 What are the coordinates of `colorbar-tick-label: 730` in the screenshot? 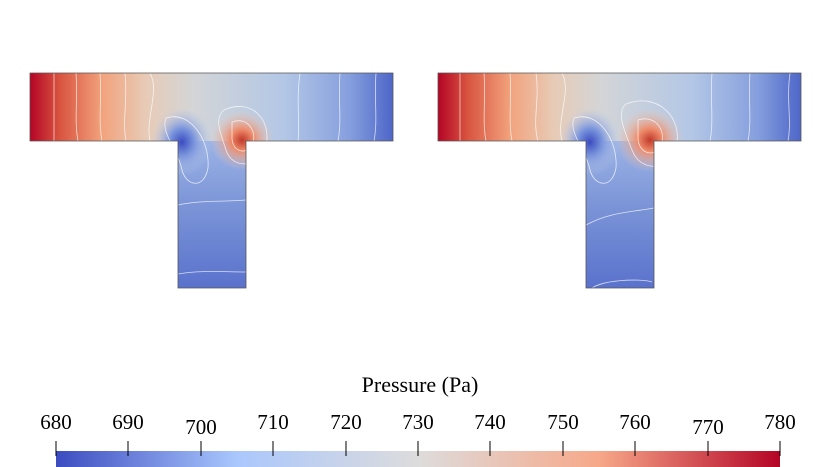 It's located at (418, 422).